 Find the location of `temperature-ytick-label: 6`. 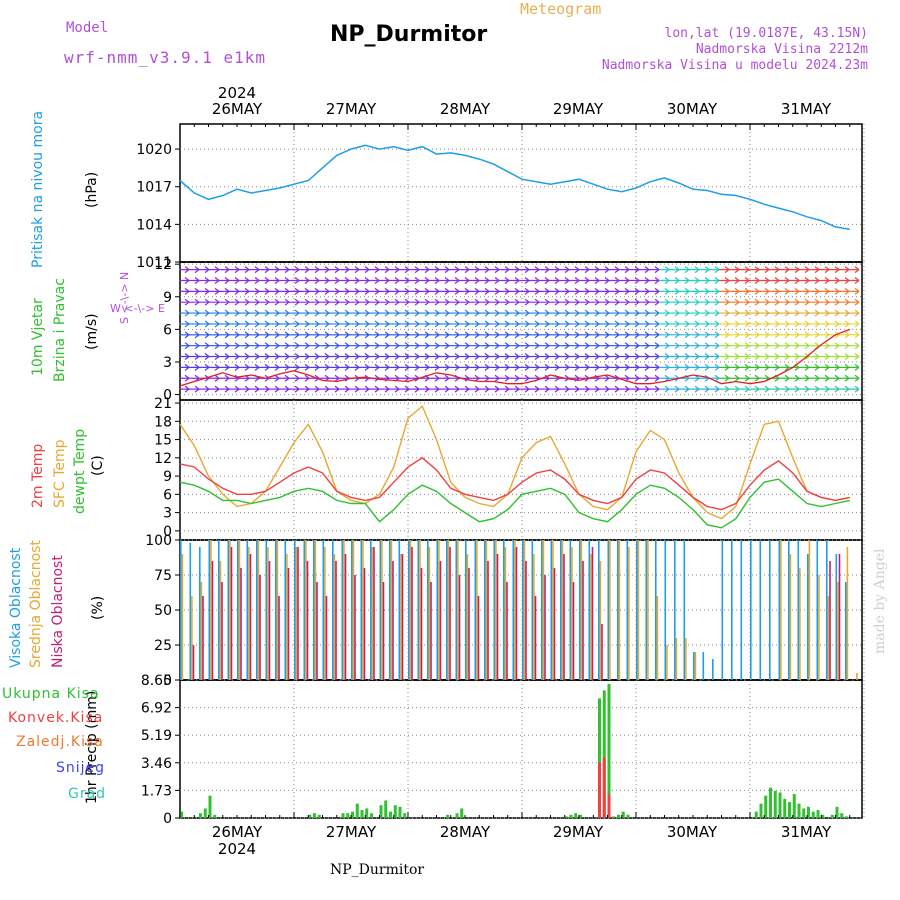

temperature-ytick-label: 6 is located at coordinates (167, 495).